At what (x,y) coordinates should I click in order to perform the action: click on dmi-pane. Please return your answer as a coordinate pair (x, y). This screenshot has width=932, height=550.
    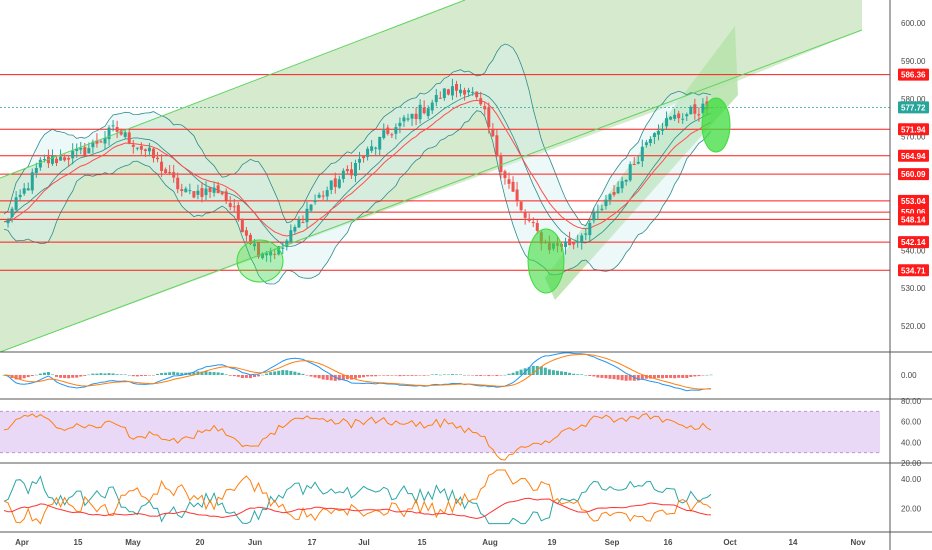
    Looking at the image, I should click on (357, 497).